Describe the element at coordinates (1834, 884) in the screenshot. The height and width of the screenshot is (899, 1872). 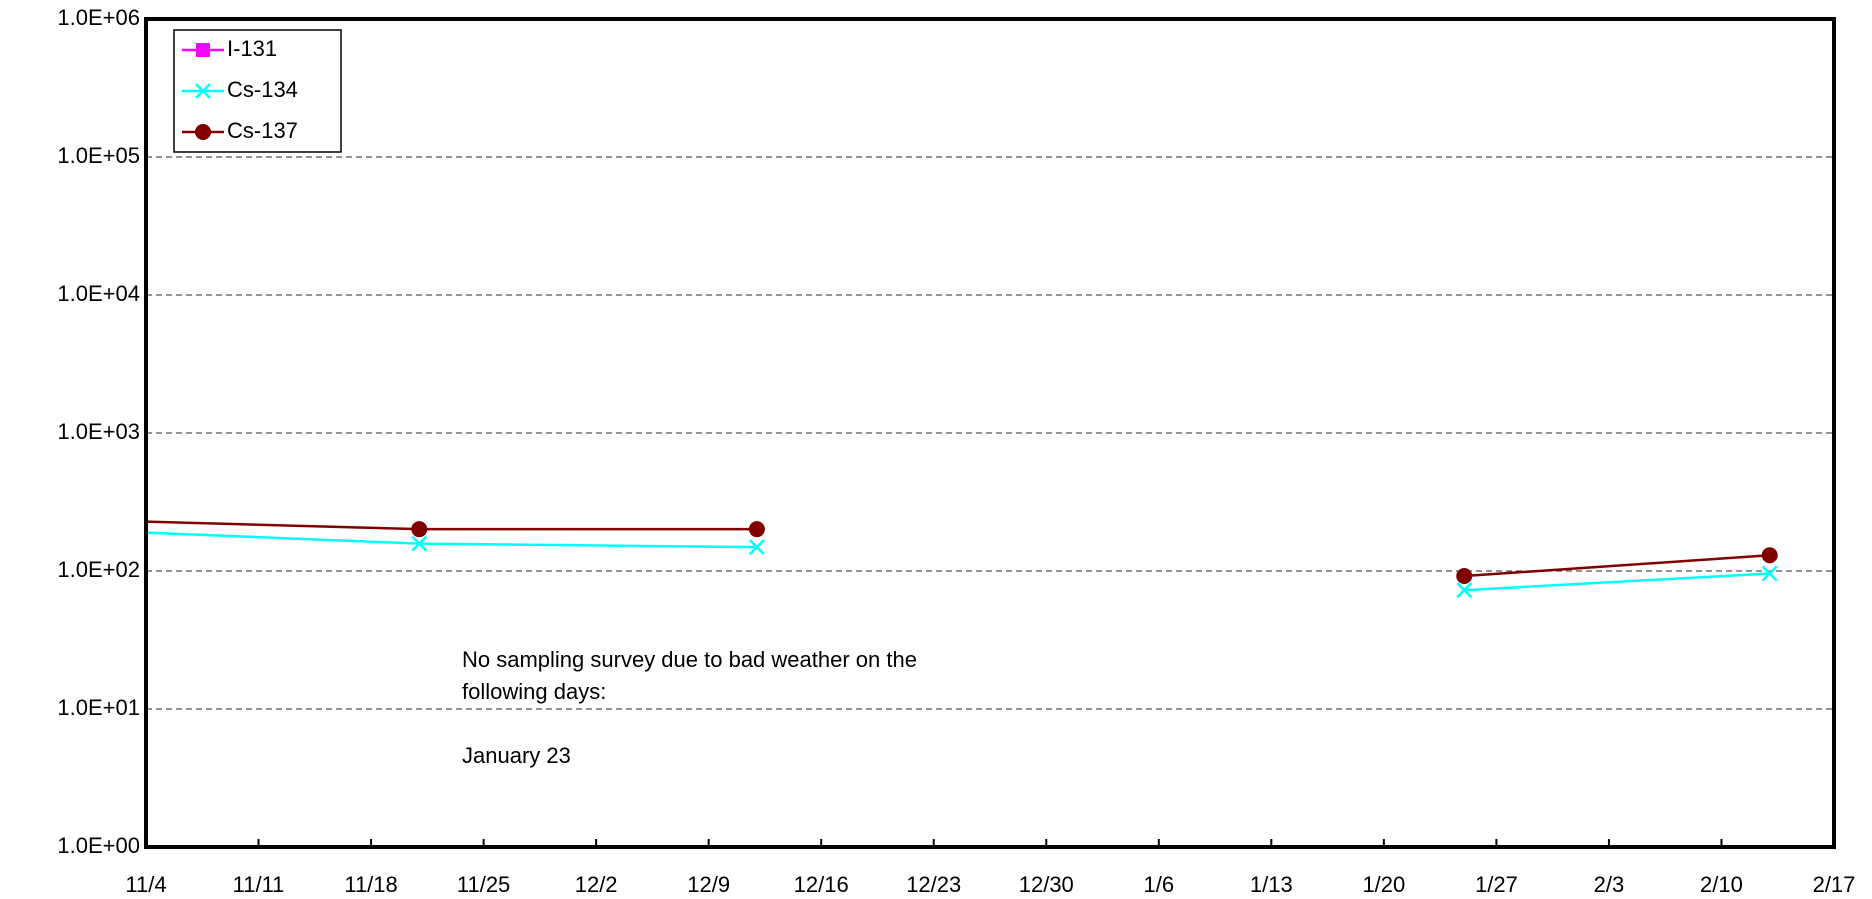
I see `x-tick-label: 2/17` at that location.